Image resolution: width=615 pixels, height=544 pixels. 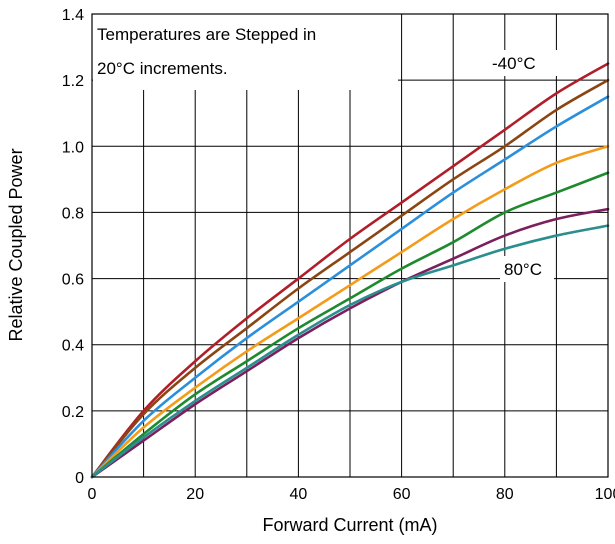 I want to click on note-box, so click(x=245, y=52).